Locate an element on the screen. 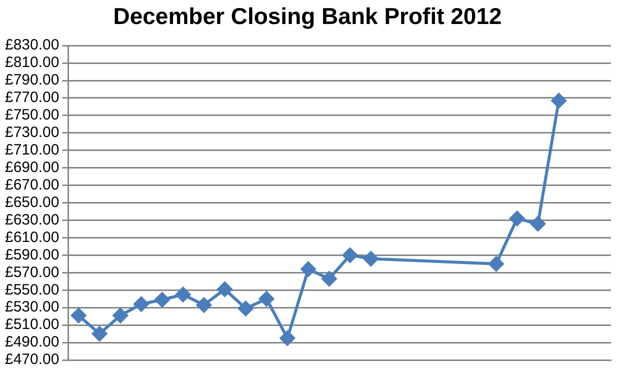 The image size is (620, 378). y-tick-label: £490.00 is located at coordinates (32, 342).